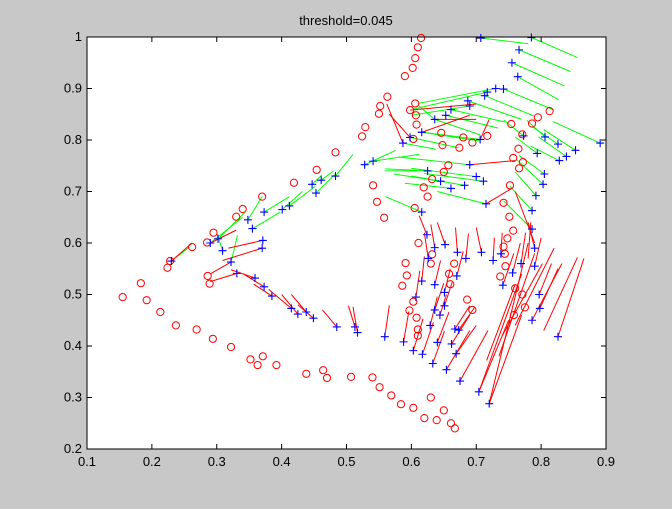 The width and height of the screenshot is (672, 509). What do you see at coordinates (346, 461) in the screenshot?
I see `x-tick-label: 0.5` at bounding box center [346, 461].